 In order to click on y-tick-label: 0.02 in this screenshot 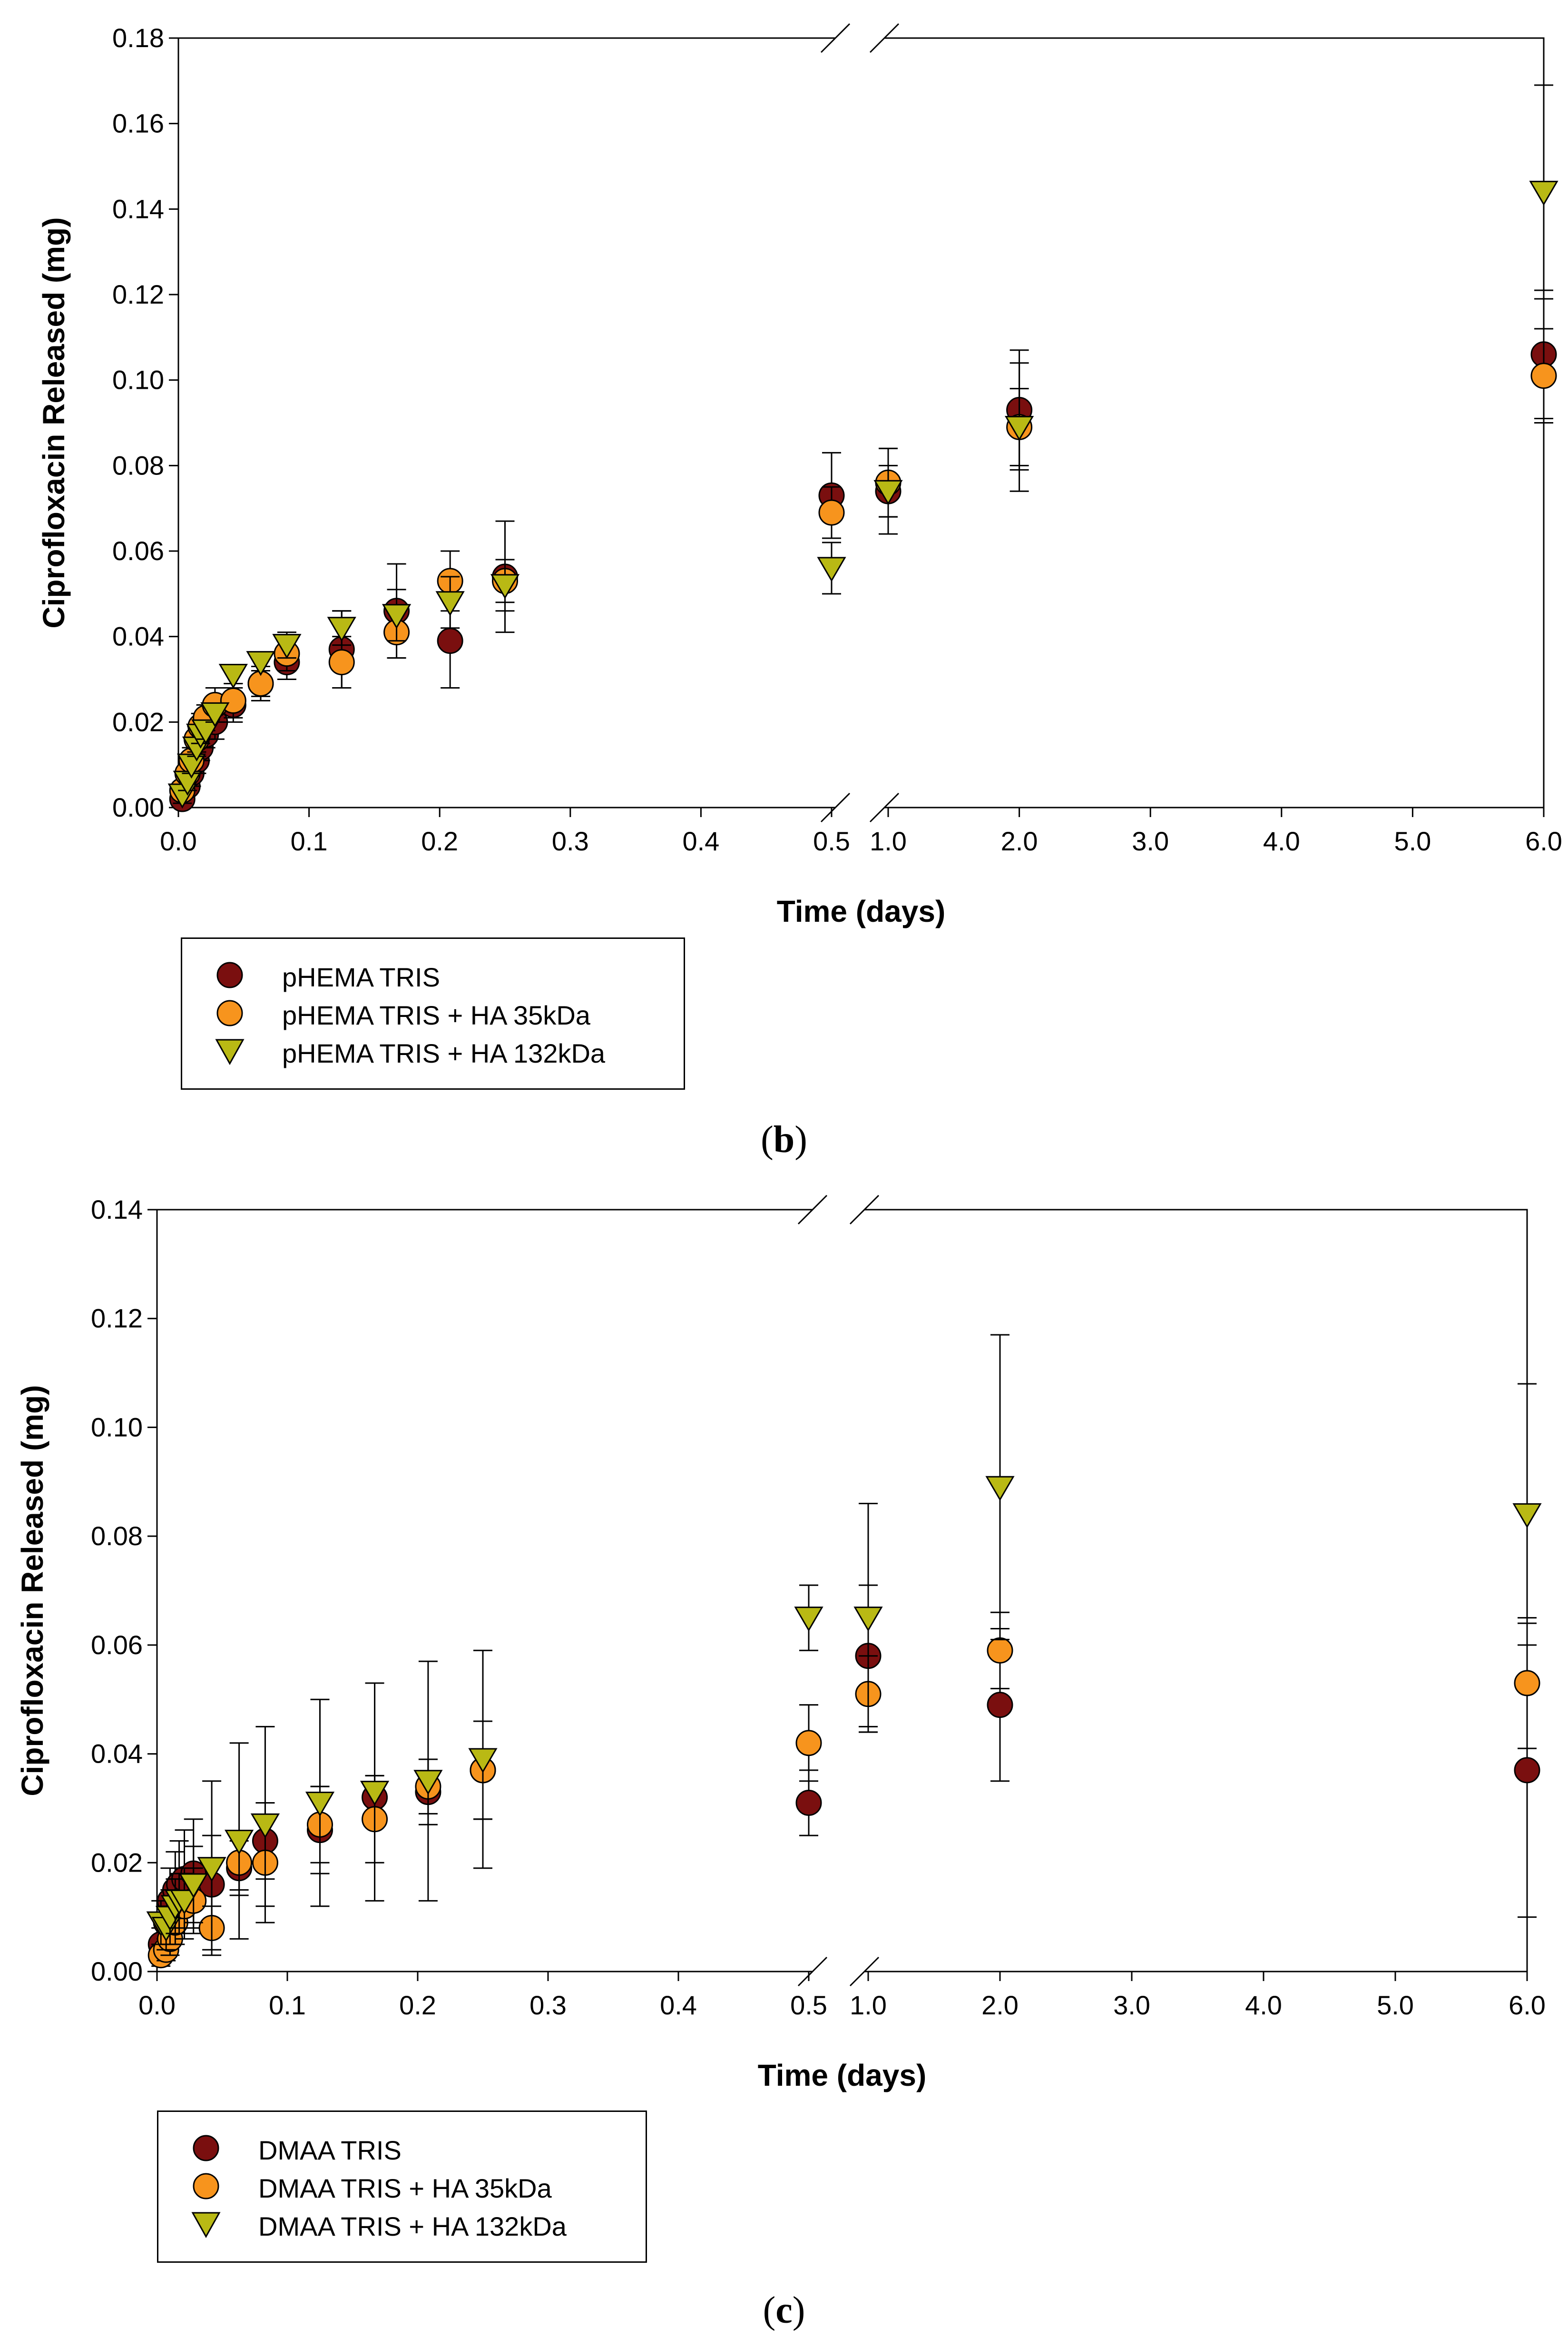, I will do `click(138, 722)`.